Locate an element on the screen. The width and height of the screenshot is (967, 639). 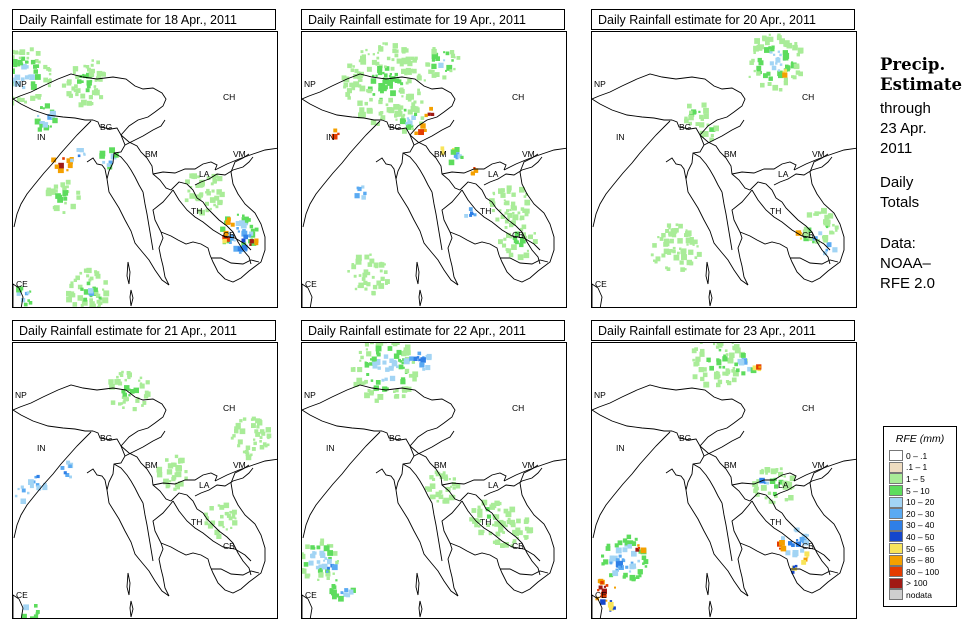
legend-label: 30 – 40 is located at coordinates (920, 525).